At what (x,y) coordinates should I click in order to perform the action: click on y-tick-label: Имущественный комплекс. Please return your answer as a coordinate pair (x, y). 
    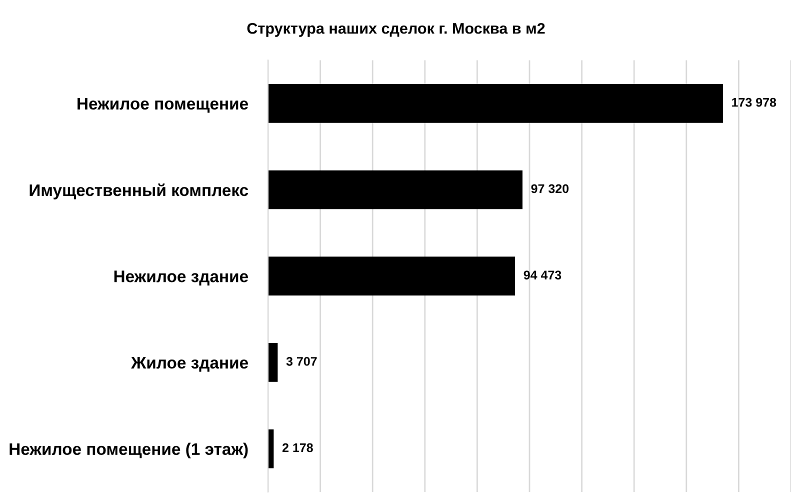
    Looking at the image, I should click on (139, 192).